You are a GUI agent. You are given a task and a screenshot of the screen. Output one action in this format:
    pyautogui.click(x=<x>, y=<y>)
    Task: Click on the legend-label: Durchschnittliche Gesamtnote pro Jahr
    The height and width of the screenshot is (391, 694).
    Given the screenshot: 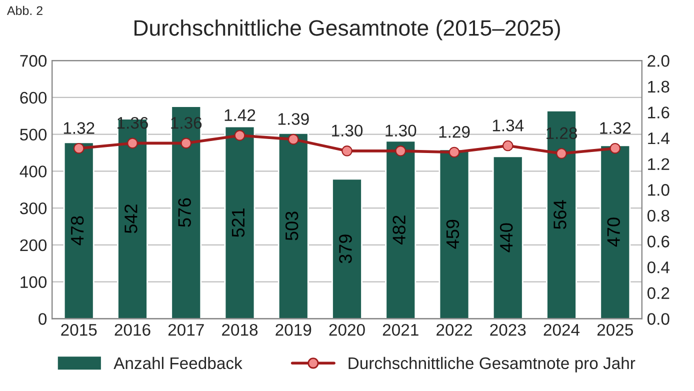 What is the action you would take?
    pyautogui.click(x=492, y=364)
    